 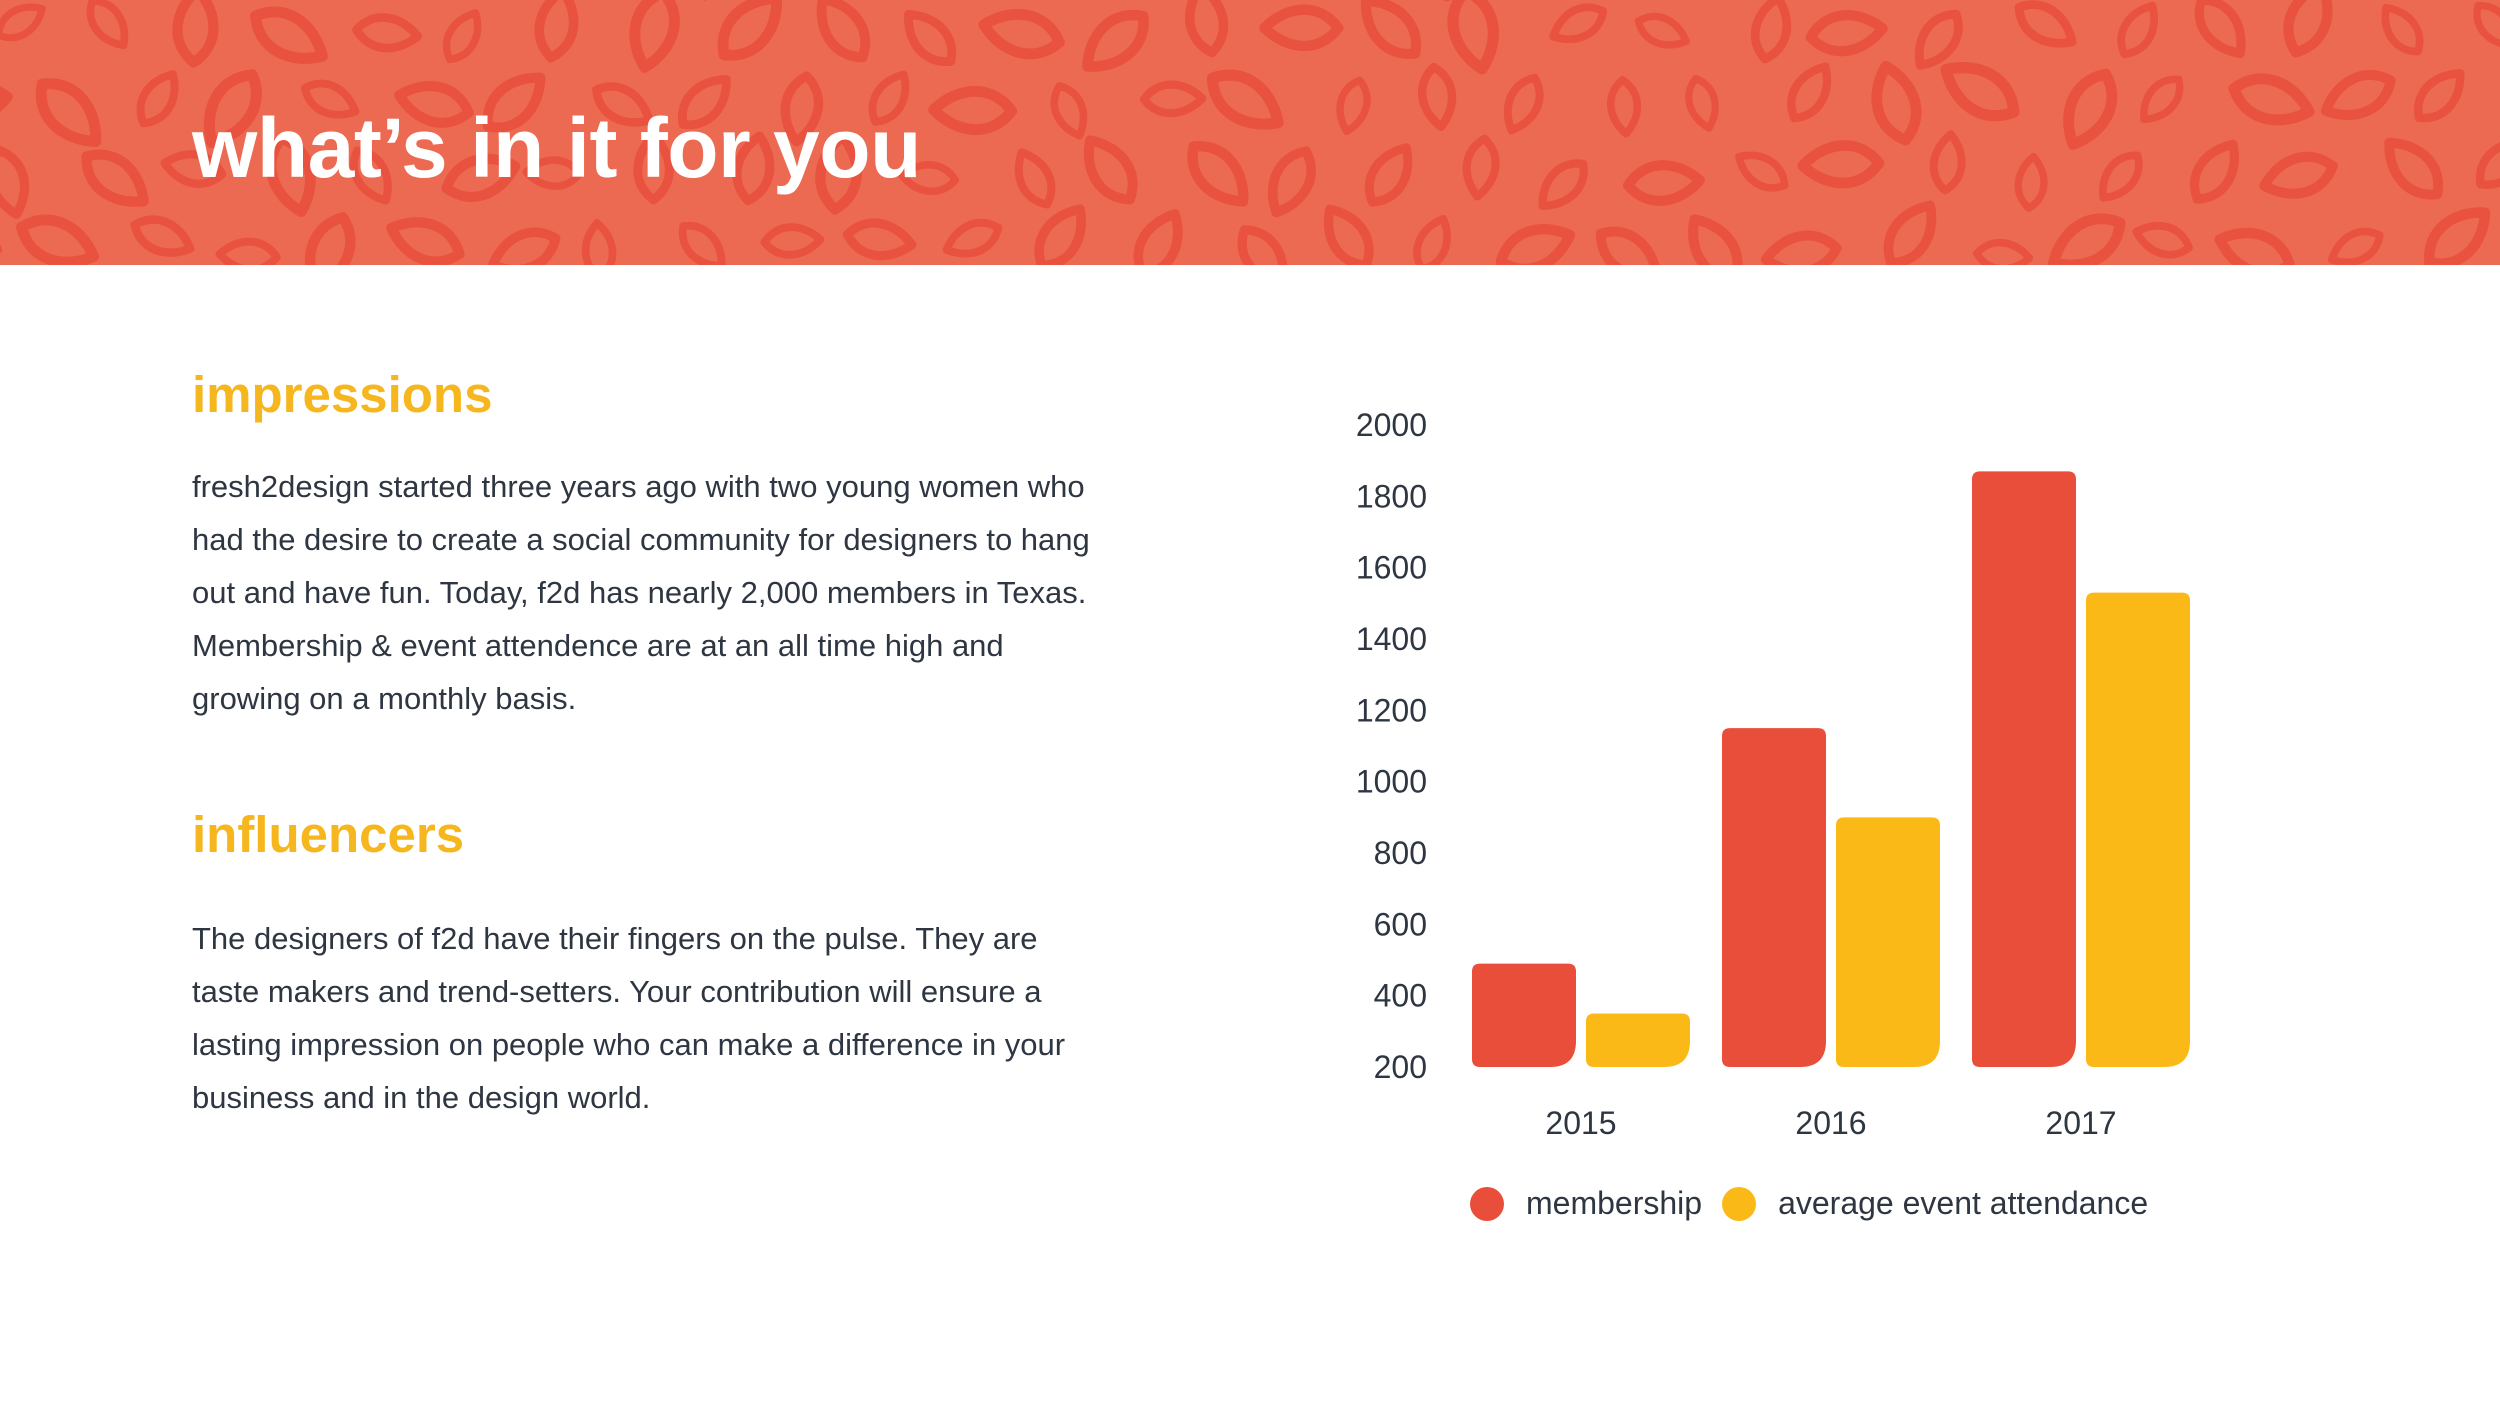 I want to click on bar-average-event-attendance-2016, so click(x=1888, y=942).